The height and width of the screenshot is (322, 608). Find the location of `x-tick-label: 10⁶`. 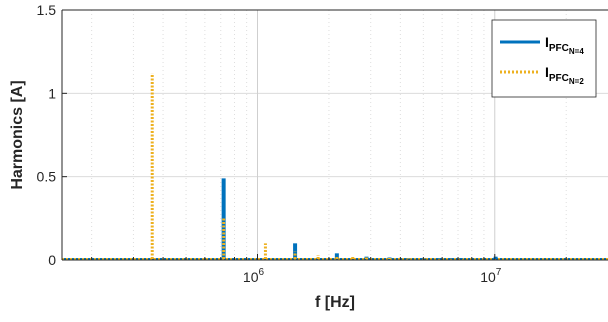

x-tick-label: 10⁶ is located at coordinates (254, 276).